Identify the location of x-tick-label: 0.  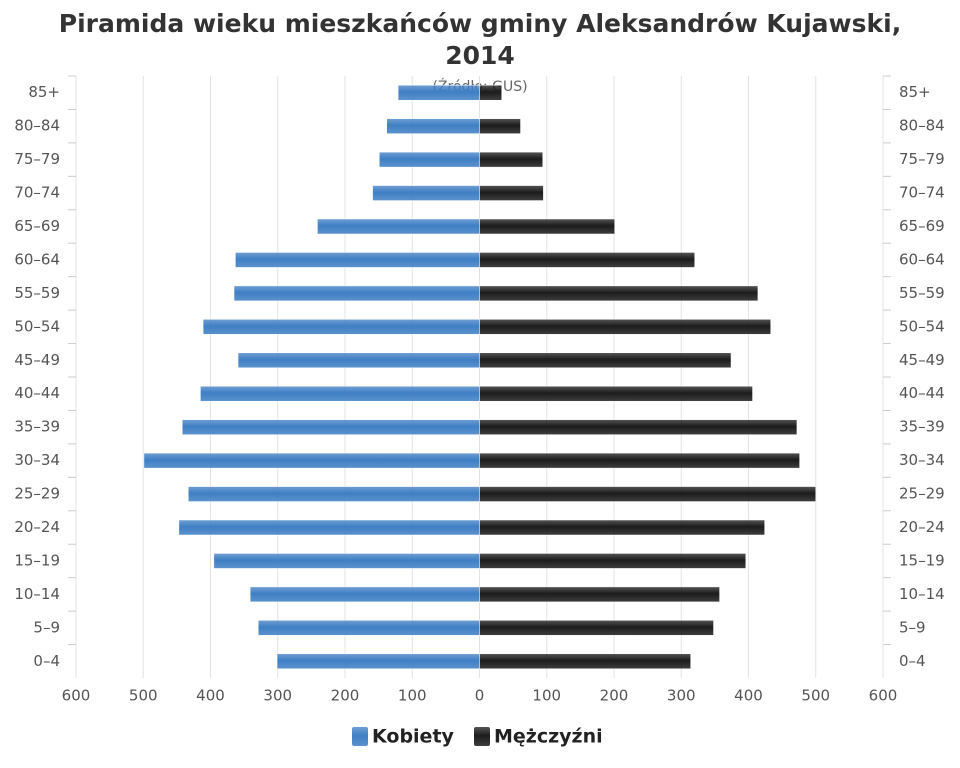
(480, 696).